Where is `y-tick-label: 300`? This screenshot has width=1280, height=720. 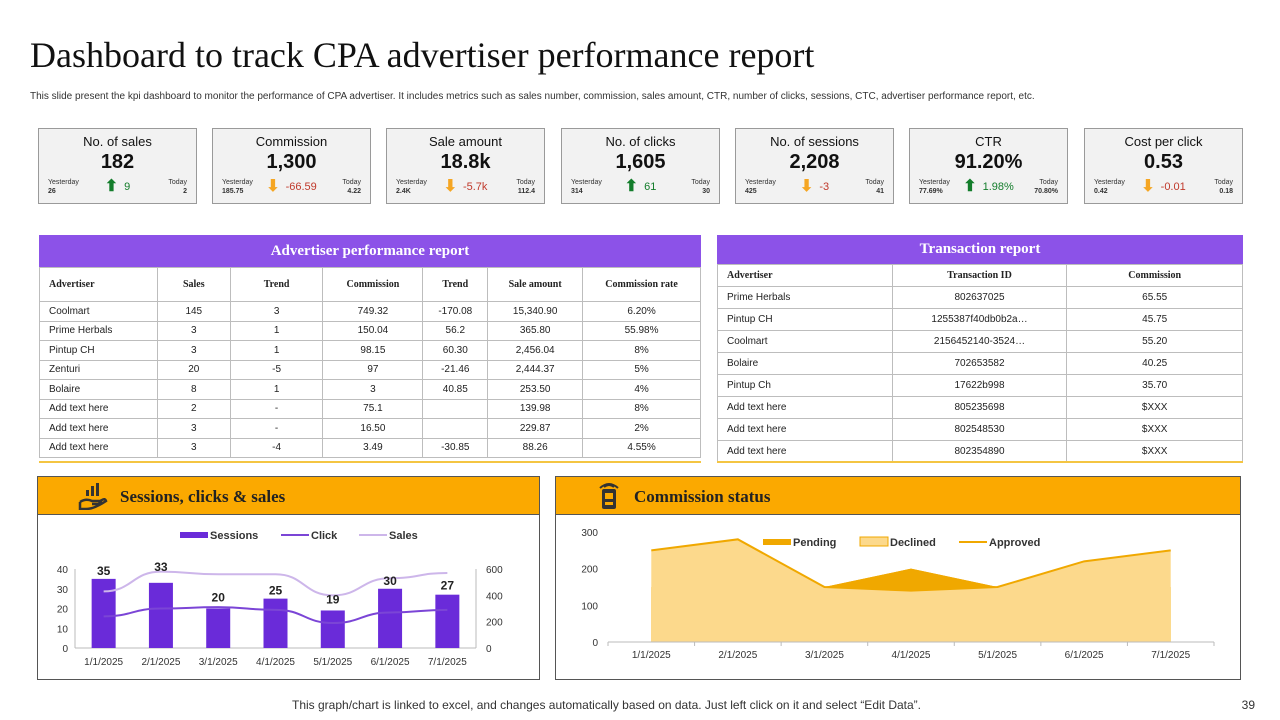
y-tick-label: 300 is located at coordinates (589, 533).